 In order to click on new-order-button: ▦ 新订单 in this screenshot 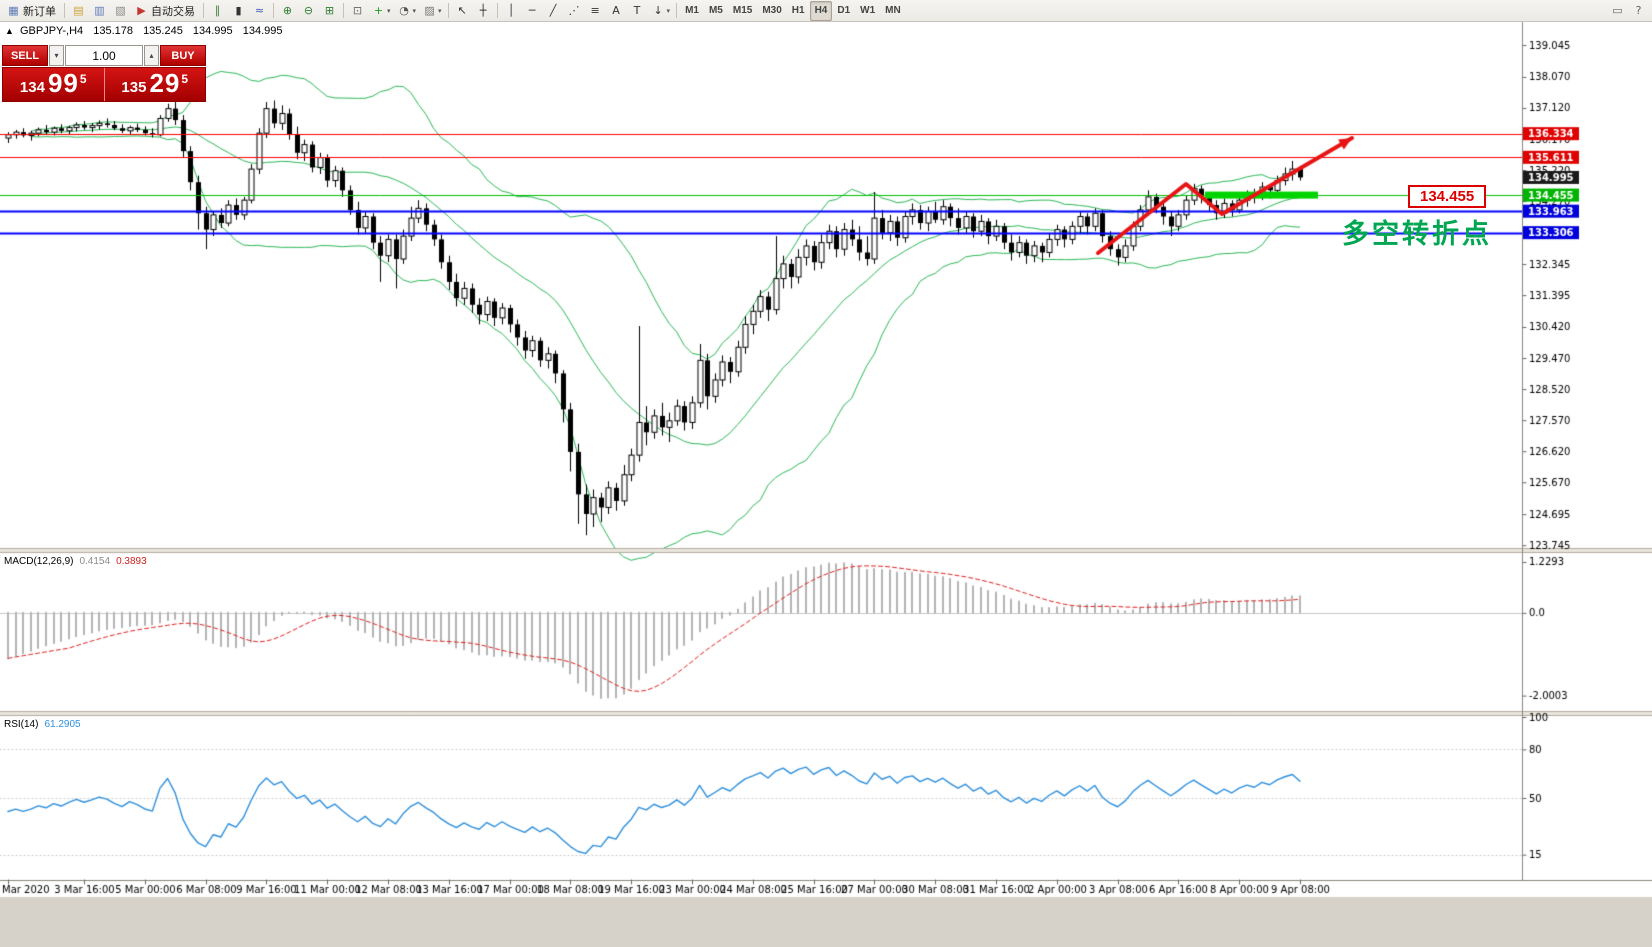, I will do `click(32, 10)`.